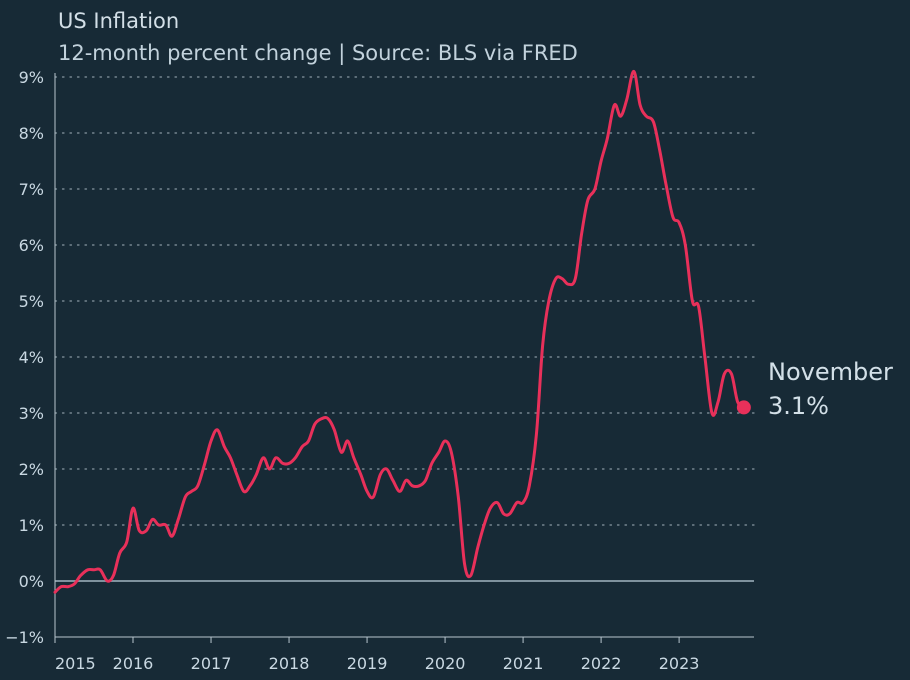 This screenshot has width=910, height=680. What do you see at coordinates (31, 77) in the screenshot?
I see `y-tick-label: 9%` at bounding box center [31, 77].